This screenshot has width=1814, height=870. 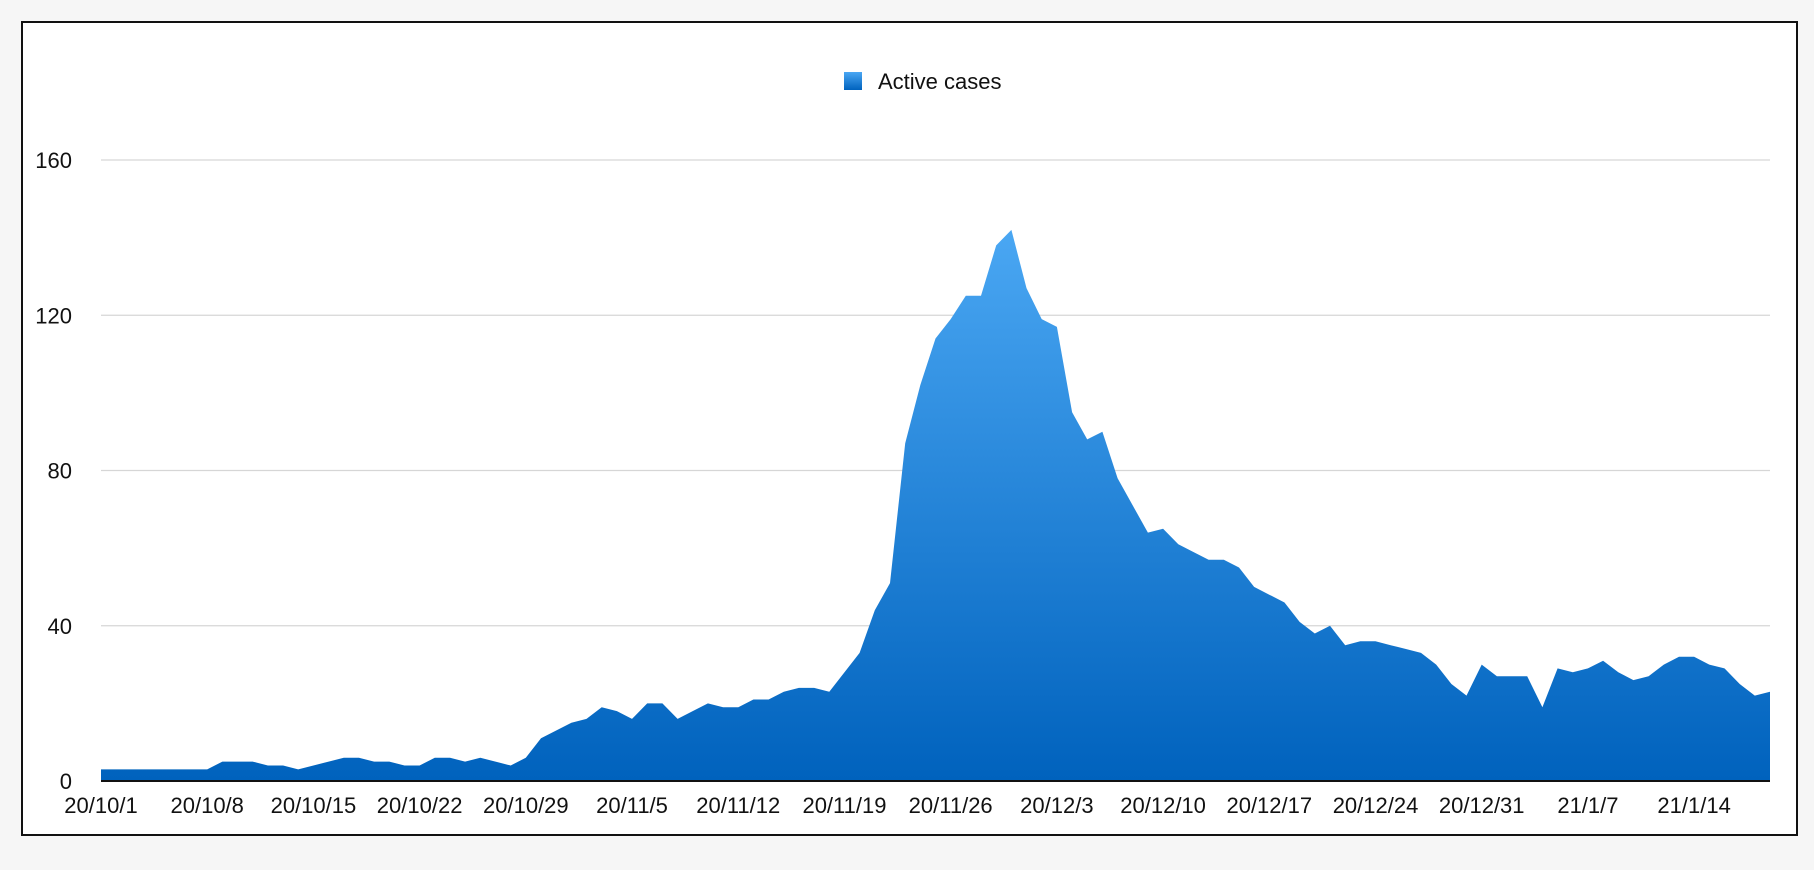 What do you see at coordinates (53, 315) in the screenshot?
I see `y-tick-label: 120` at bounding box center [53, 315].